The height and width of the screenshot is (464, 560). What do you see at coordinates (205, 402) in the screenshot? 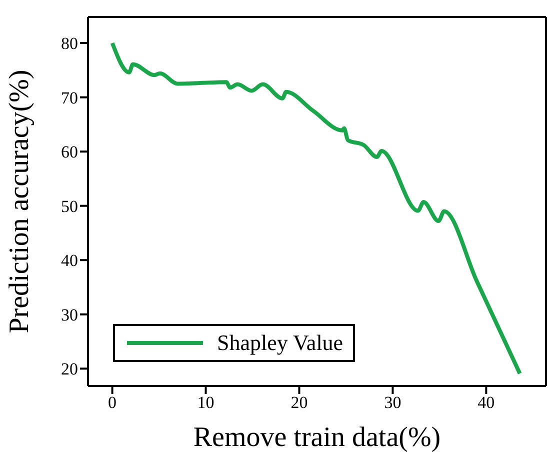
I see `x-tick-label: 10` at bounding box center [205, 402].